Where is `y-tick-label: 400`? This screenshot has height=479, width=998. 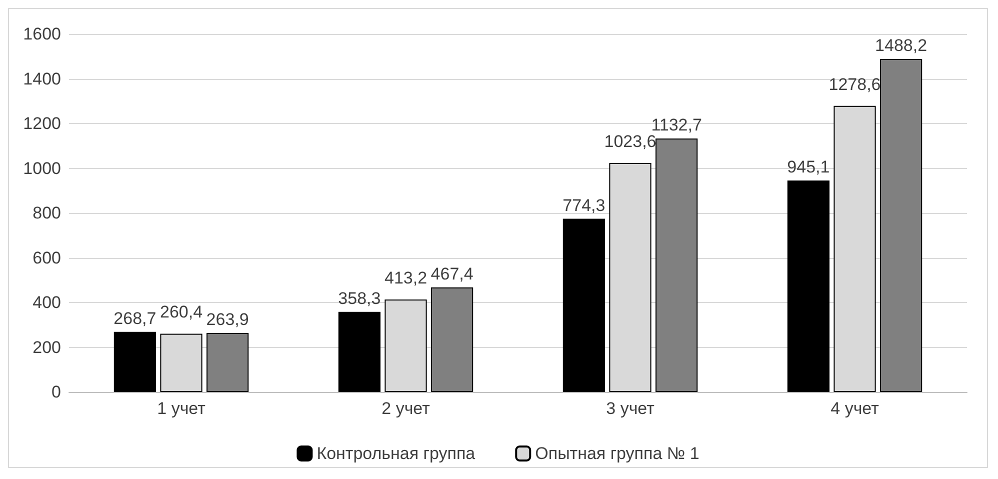 y-tick-label: 400 is located at coordinates (46, 302).